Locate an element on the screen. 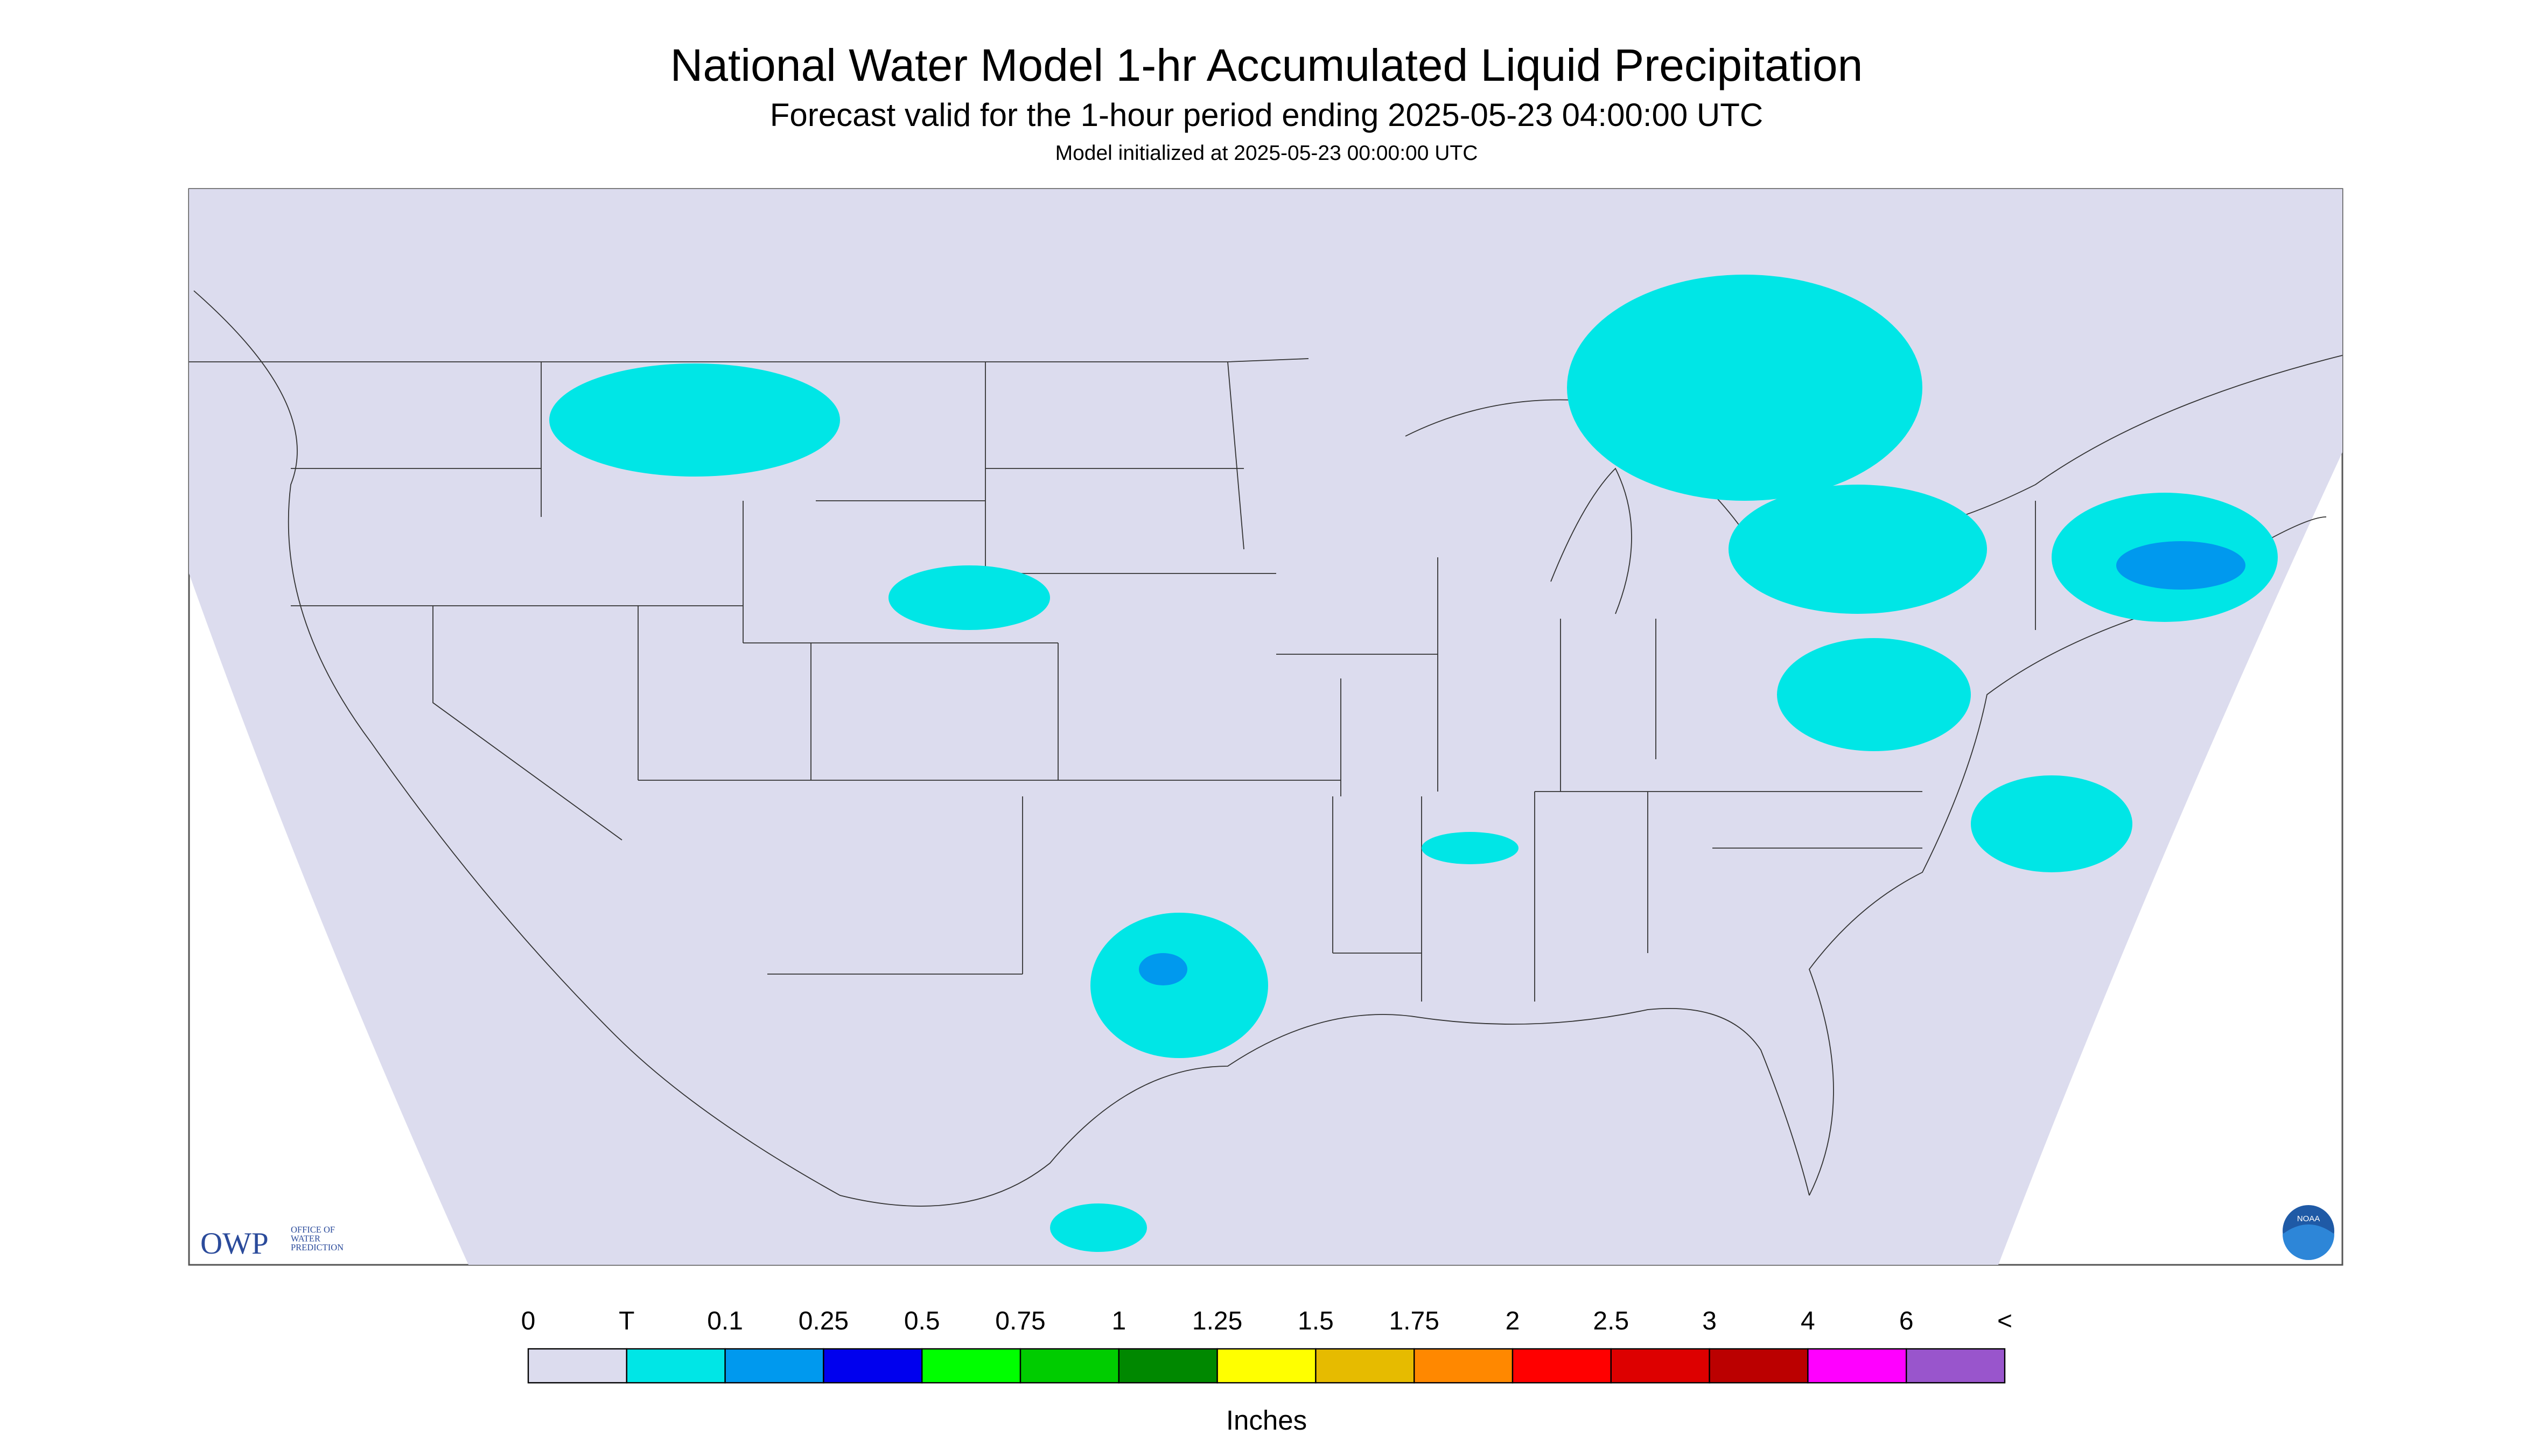 The height and width of the screenshot is (1456, 2533). logo-lines: OFFICE OF WATER PREDICTION is located at coordinates (317, 1238).